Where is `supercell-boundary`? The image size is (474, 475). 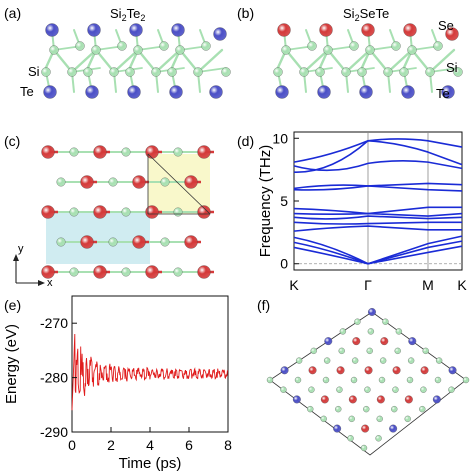 supercell-boundary is located at coordinates (368, 383).